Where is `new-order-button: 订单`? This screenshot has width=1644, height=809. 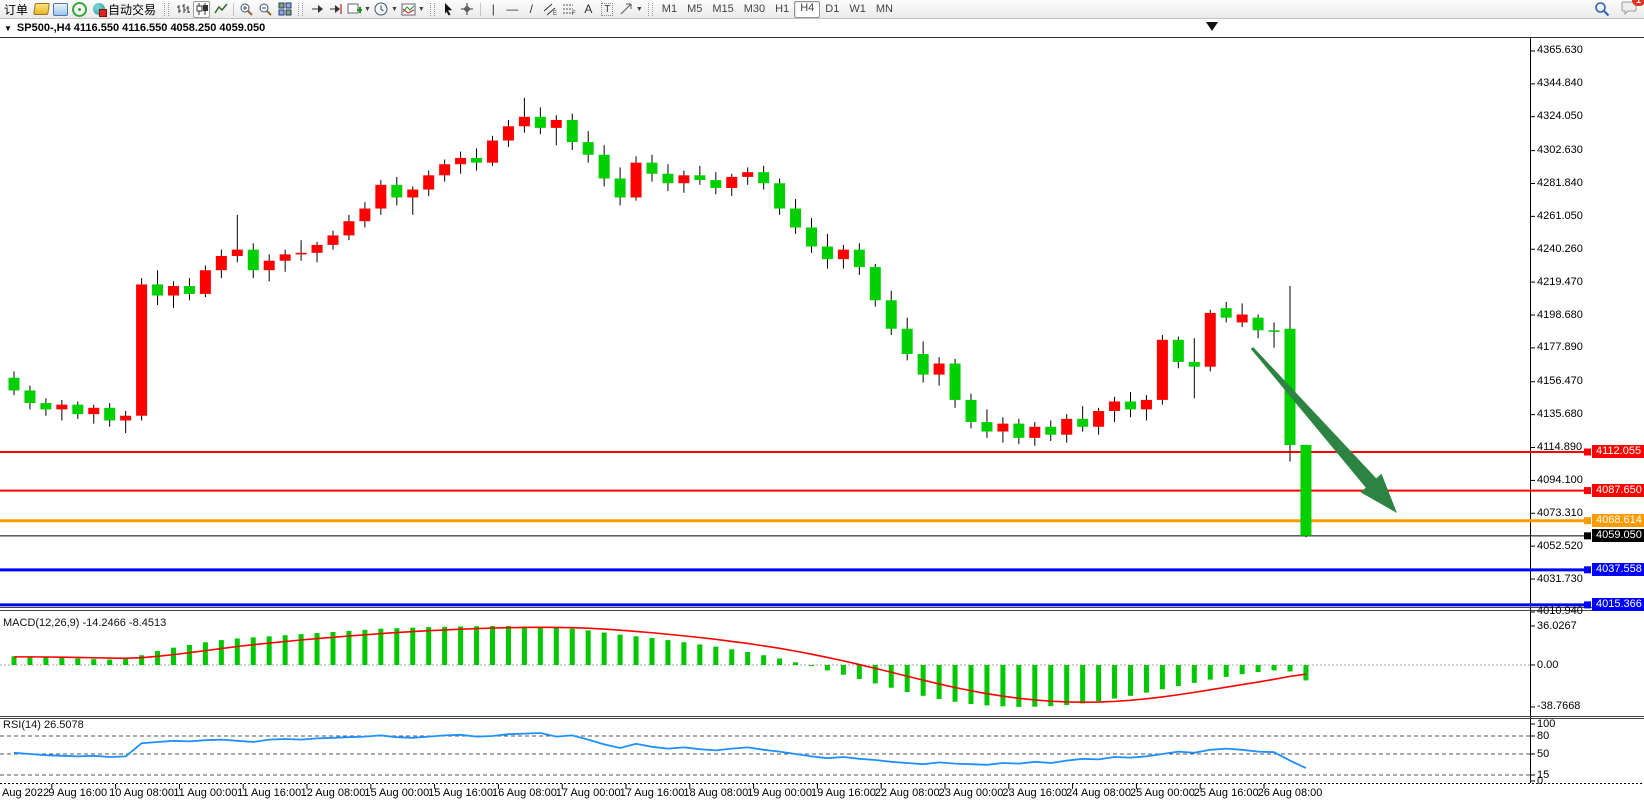 new-order-button: 订单 is located at coordinates (16, 9).